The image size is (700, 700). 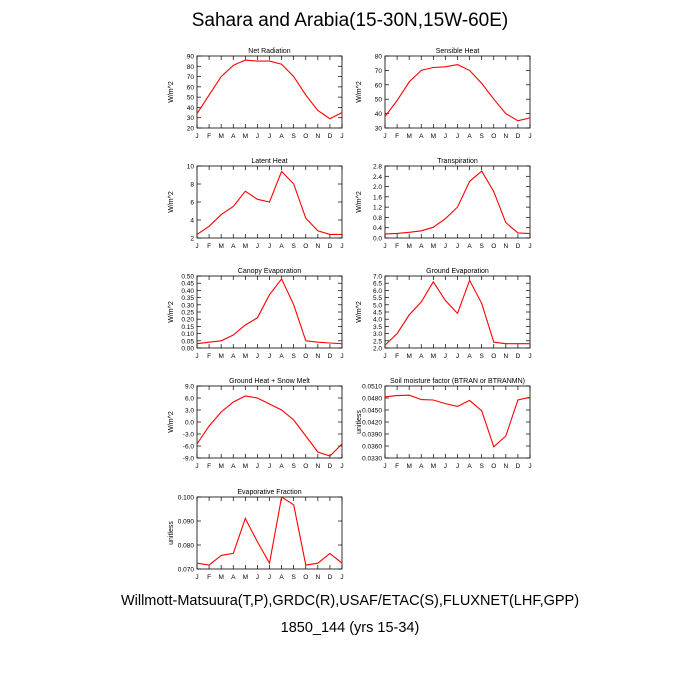 What do you see at coordinates (191, 108) in the screenshot?
I see `y-tick-label: 40` at bounding box center [191, 108].